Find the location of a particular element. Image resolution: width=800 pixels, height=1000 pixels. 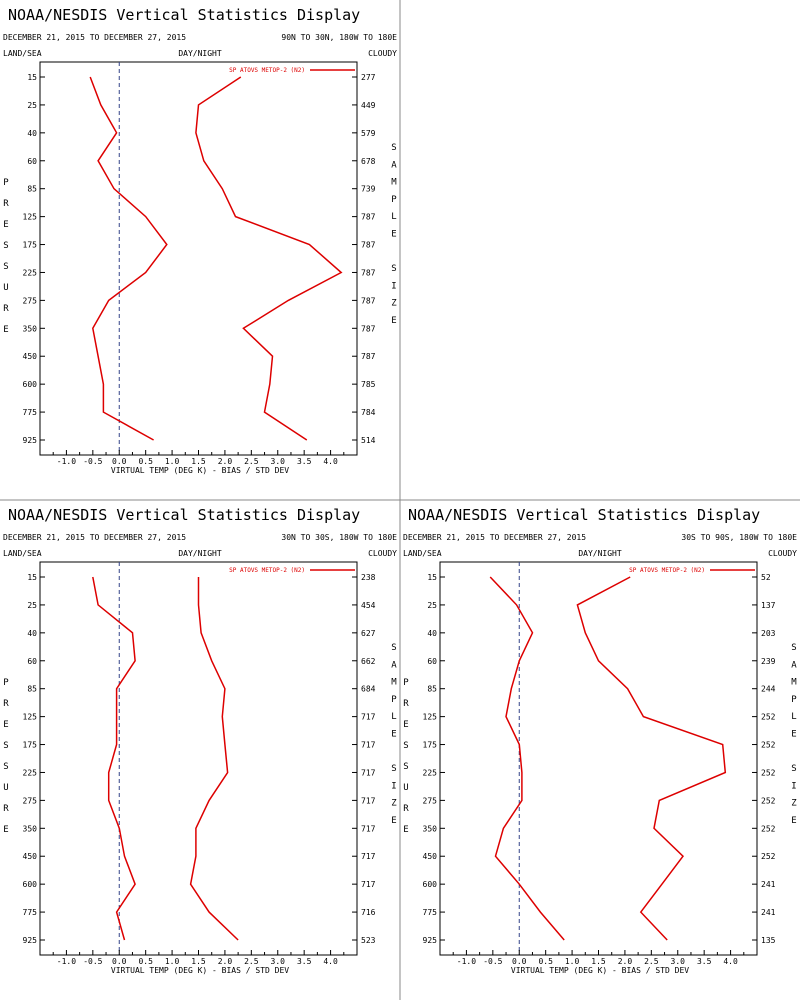

sample-size-label: 137 is located at coordinates (768, 605).